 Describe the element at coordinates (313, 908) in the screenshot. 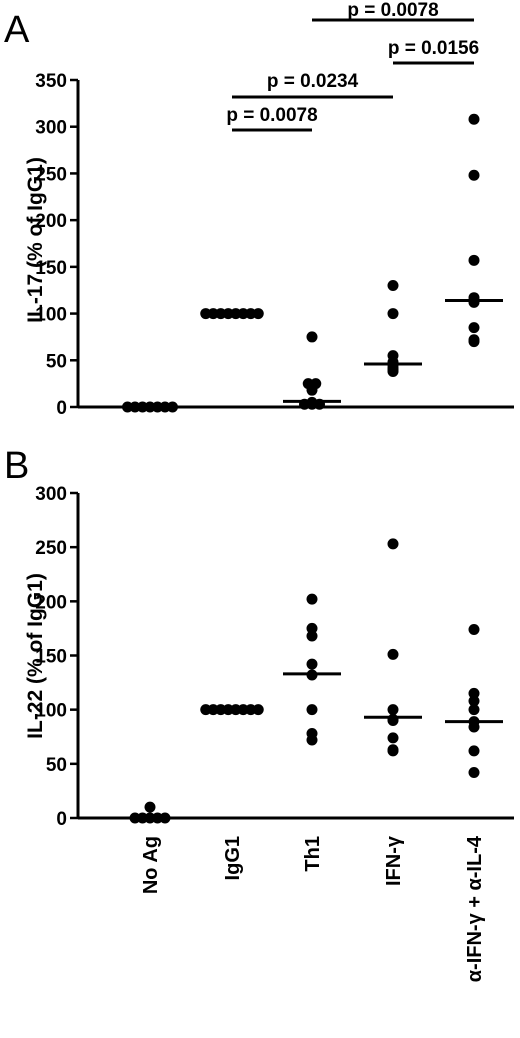

I see `x-category-labels: No Ag IgG1 Th1 IFN-γ α-IFN-γ + α-IL-4` at that location.